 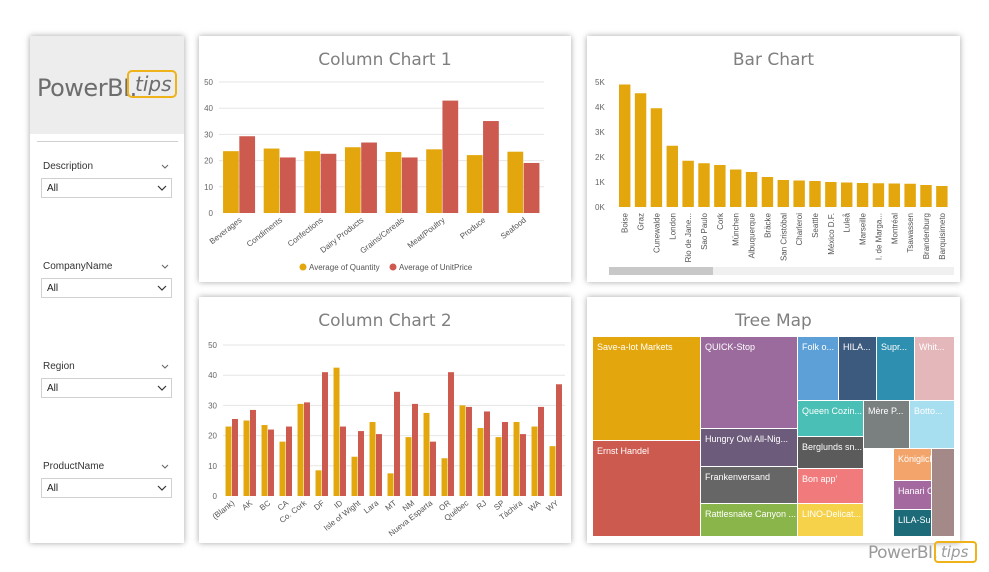 I want to click on x-tick-label: Confections, so click(x=305, y=231).